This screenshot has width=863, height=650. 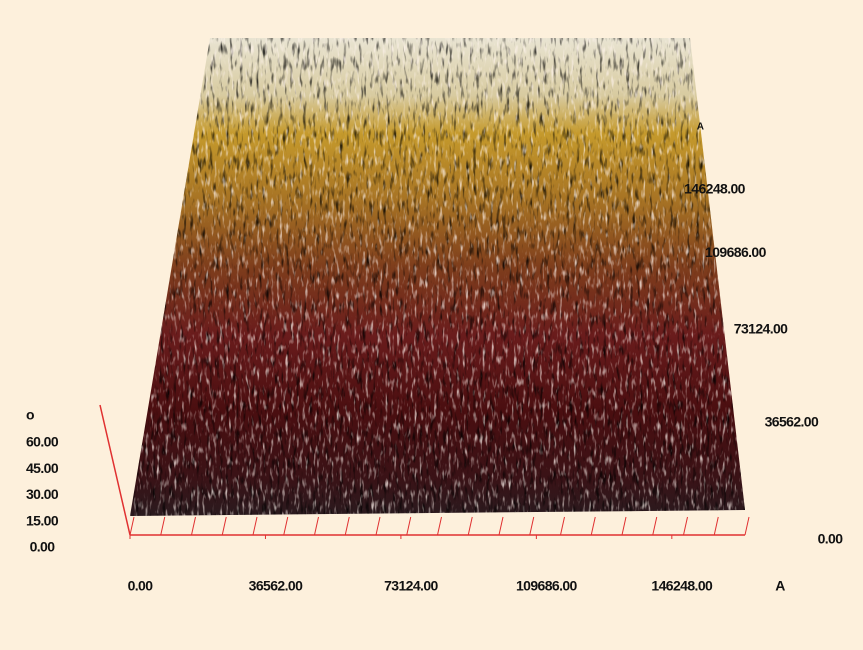 I want to click on x-tick-label: 146248.00, so click(x=682, y=586).